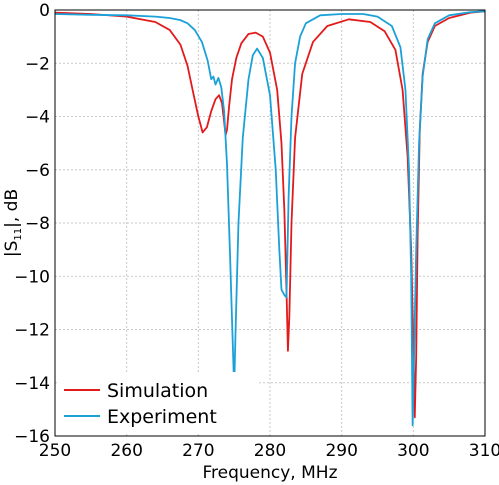 The width and height of the screenshot is (499, 485). I want to click on x-tick-label-6: 310, so click(484, 451).